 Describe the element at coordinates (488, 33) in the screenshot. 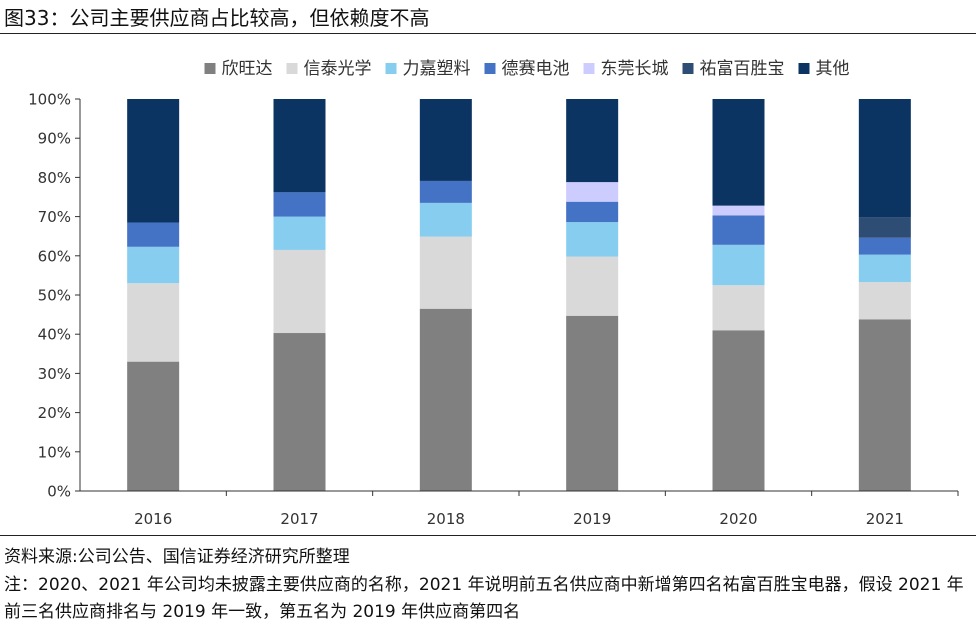

I see `title-divider` at that location.